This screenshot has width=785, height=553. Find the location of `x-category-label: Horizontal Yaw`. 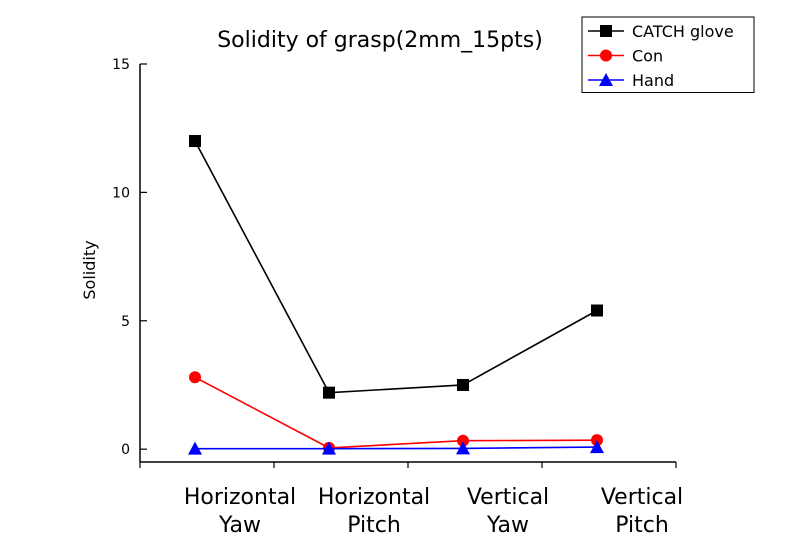

x-category-label: Horizontal Yaw is located at coordinates (240, 511).